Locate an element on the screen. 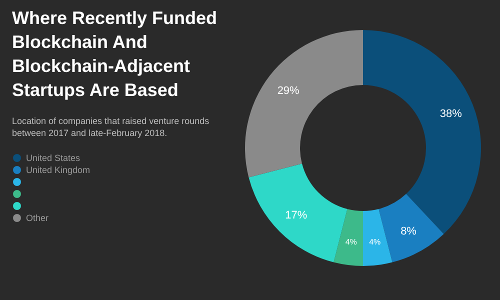  text: Where Recently Funded Blockchain And Blockchain-Adjacent Startups Are Based is located at coordinates (115, 54).